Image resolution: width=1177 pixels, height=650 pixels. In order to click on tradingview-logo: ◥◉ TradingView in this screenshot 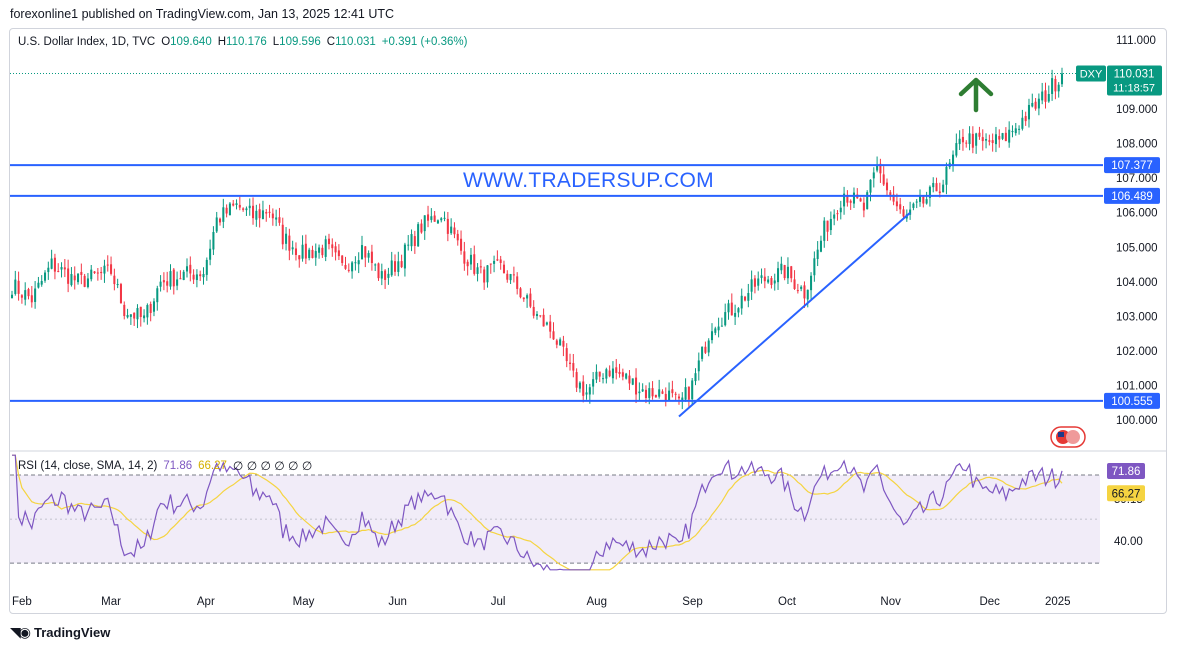, I will do `click(60, 632)`.